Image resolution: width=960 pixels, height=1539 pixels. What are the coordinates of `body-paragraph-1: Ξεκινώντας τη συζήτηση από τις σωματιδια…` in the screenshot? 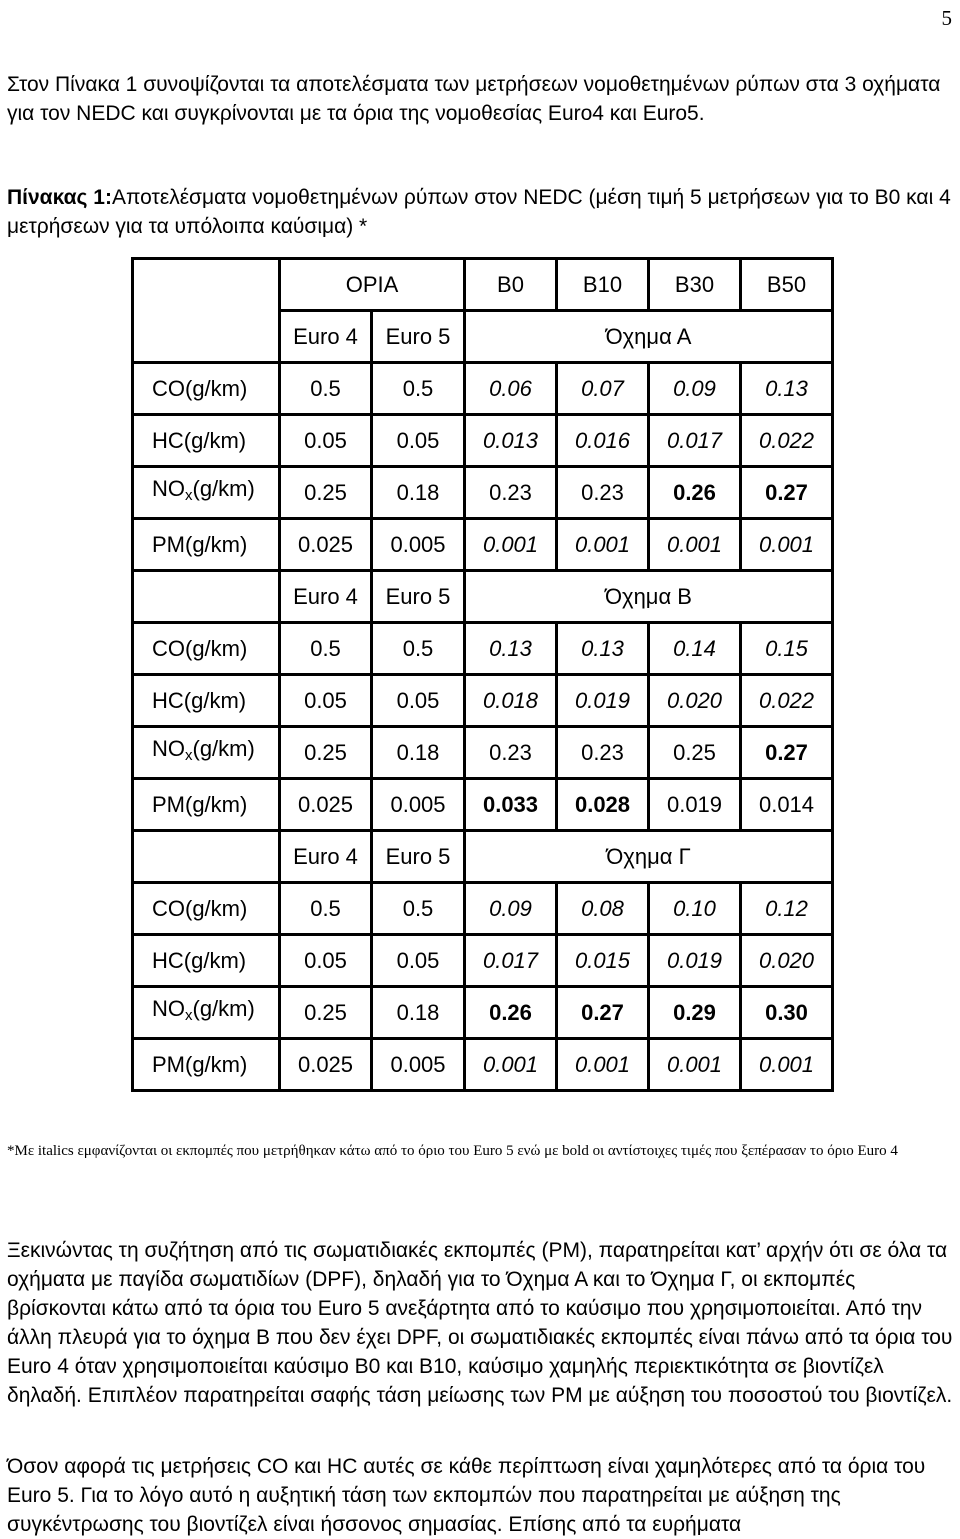 It's located at (480, 1323).